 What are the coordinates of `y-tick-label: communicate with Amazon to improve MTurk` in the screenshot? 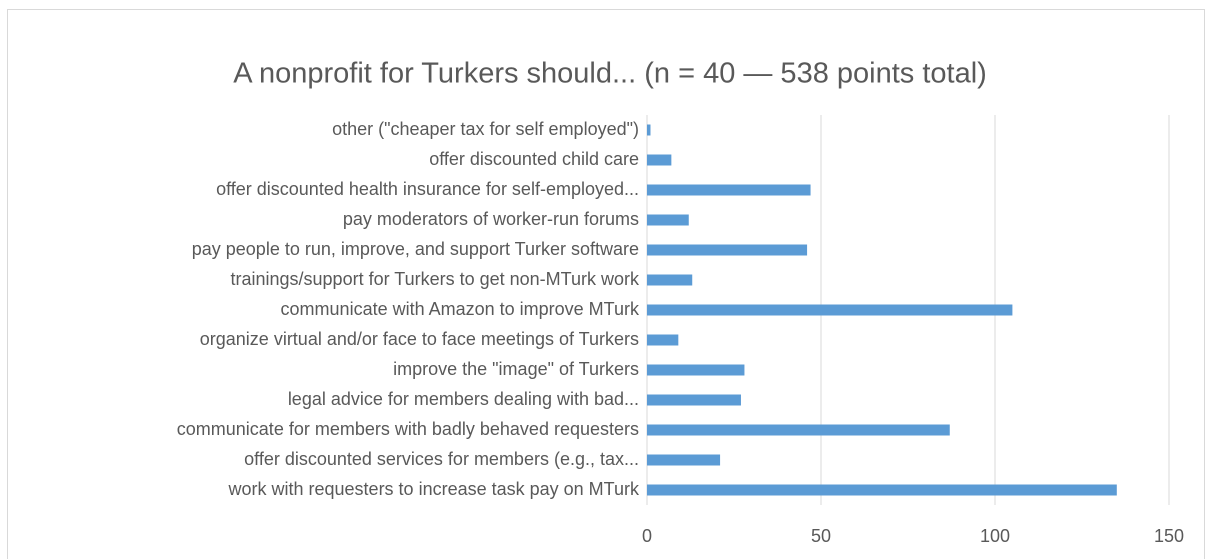 It's located at (460, 309).